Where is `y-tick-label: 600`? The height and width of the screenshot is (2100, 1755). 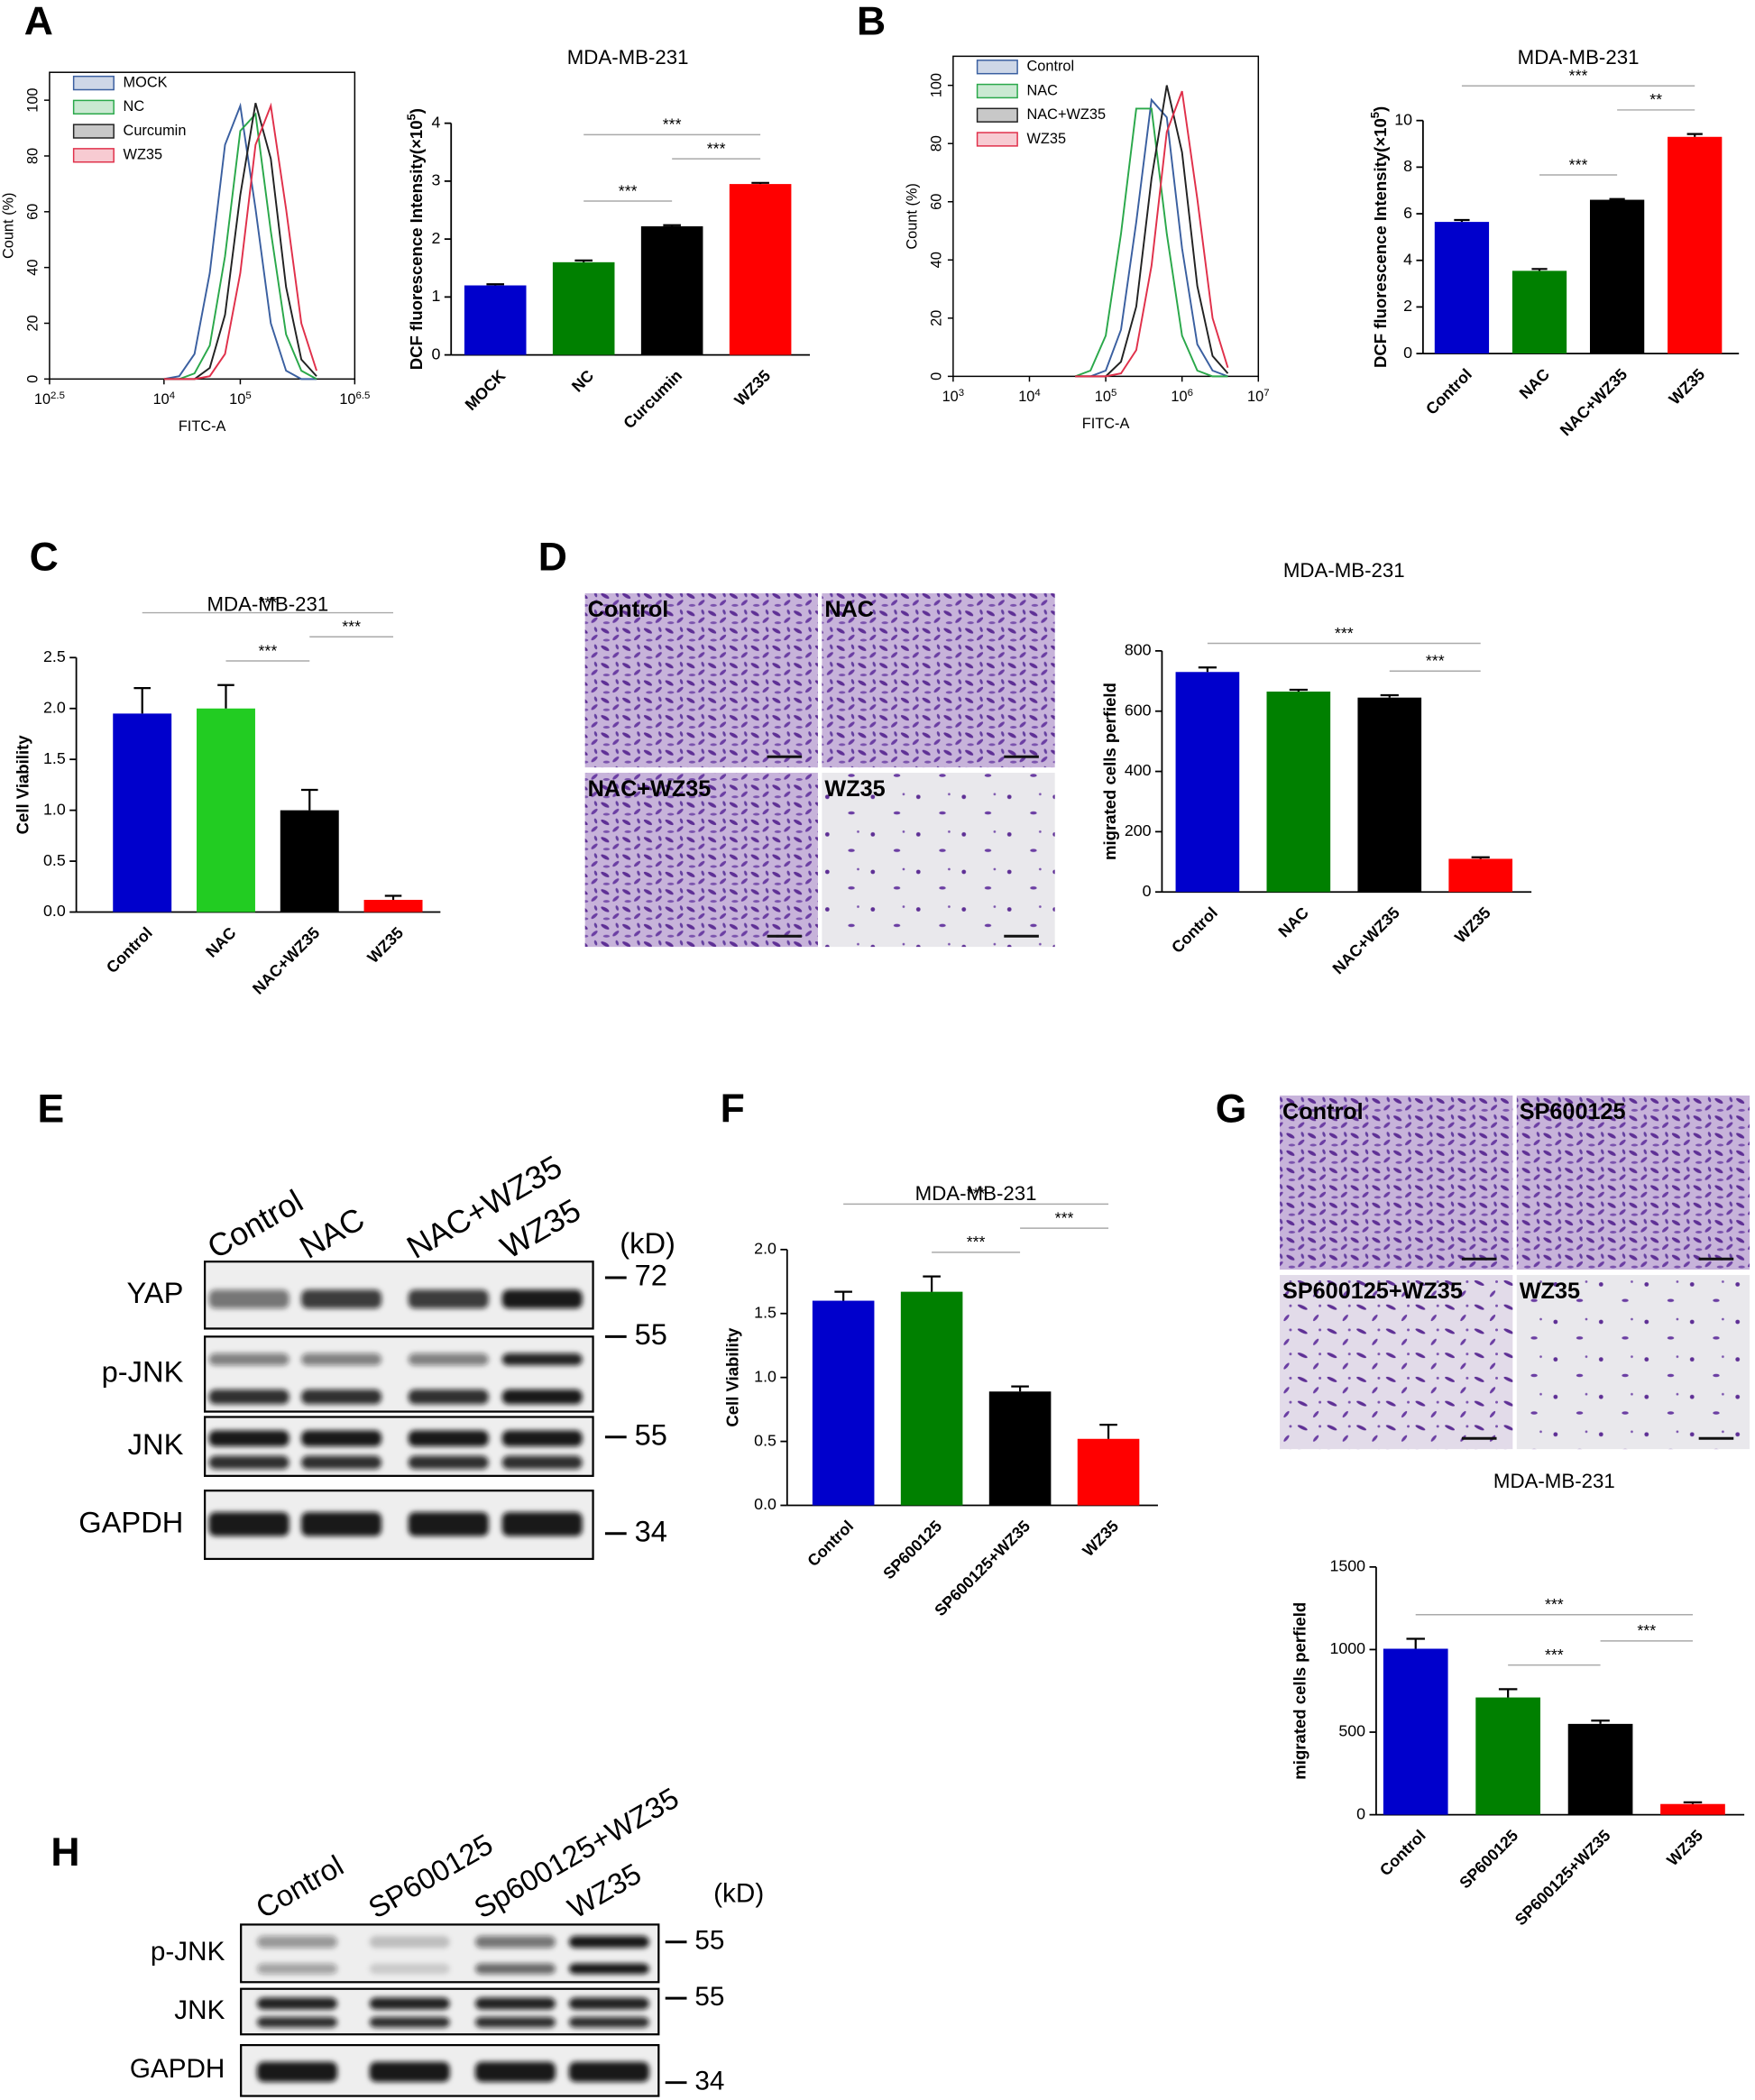 y-tick-label: 600 is located at coordinates (1138, 710).